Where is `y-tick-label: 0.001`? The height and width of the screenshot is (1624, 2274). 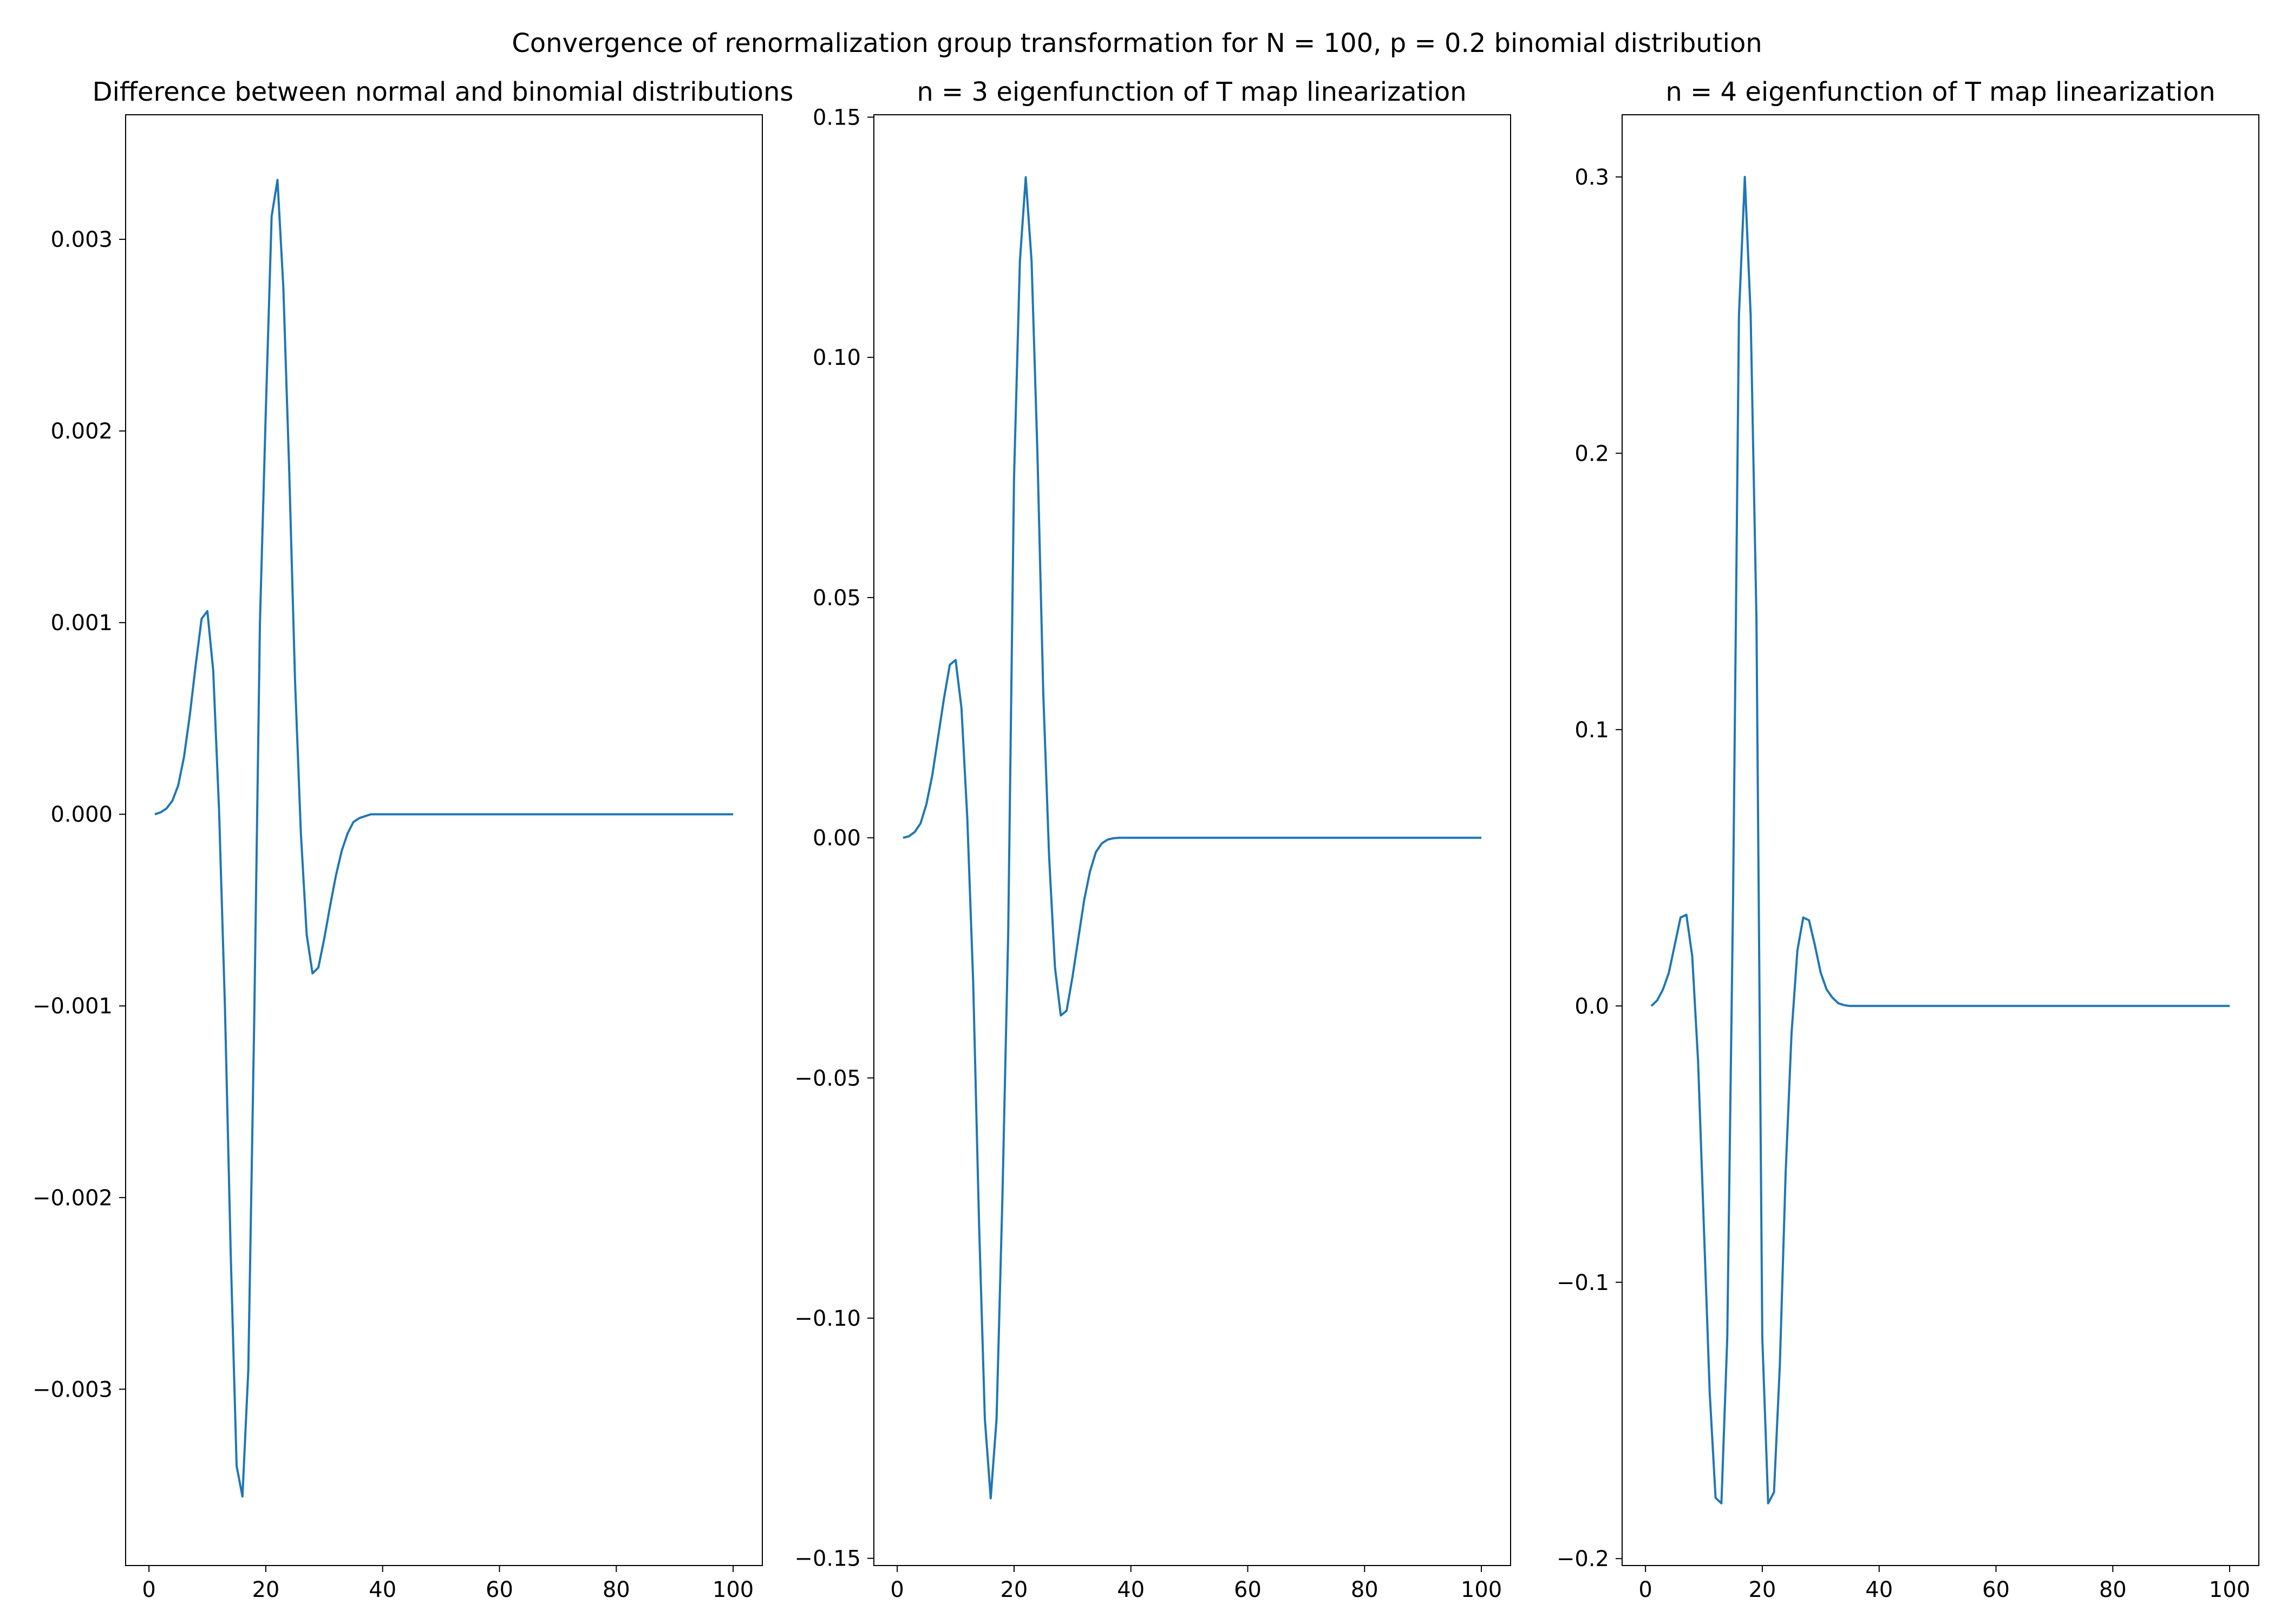 y-tick-label: 0.001 is located at coordinates (82, 623).